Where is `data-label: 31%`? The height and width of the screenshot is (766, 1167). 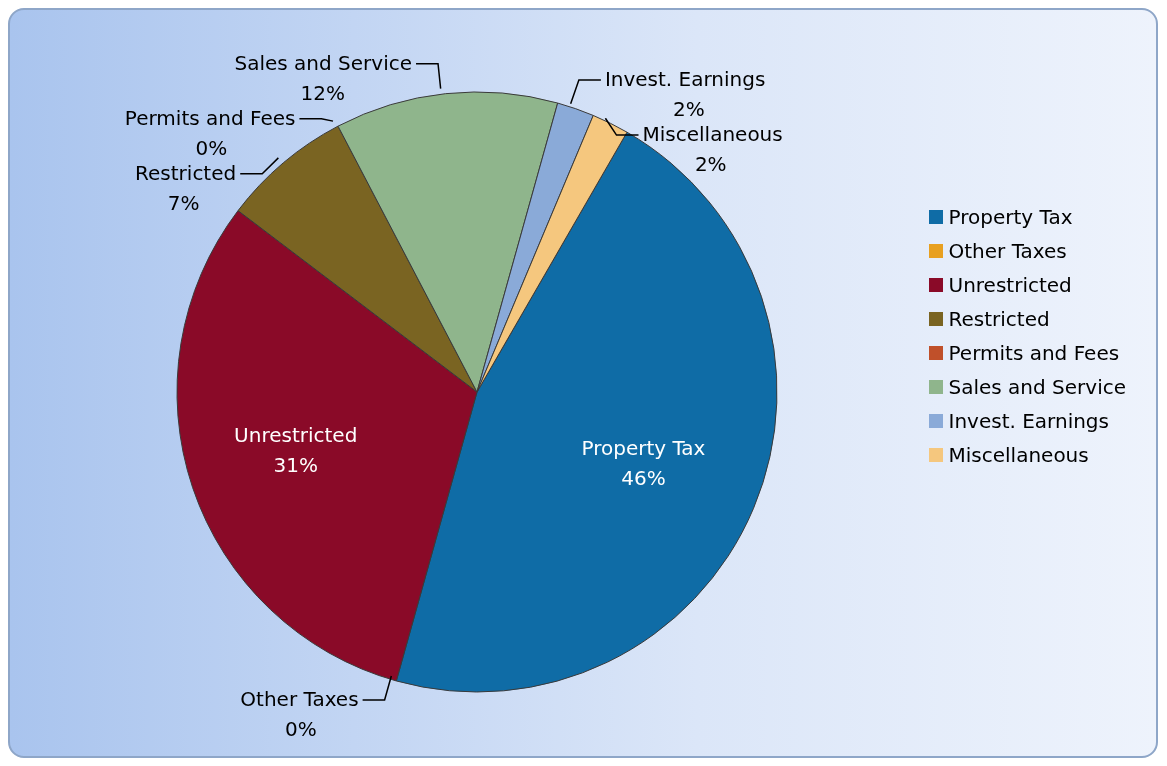 data-label: 31% is located at coordinates (295, 465).